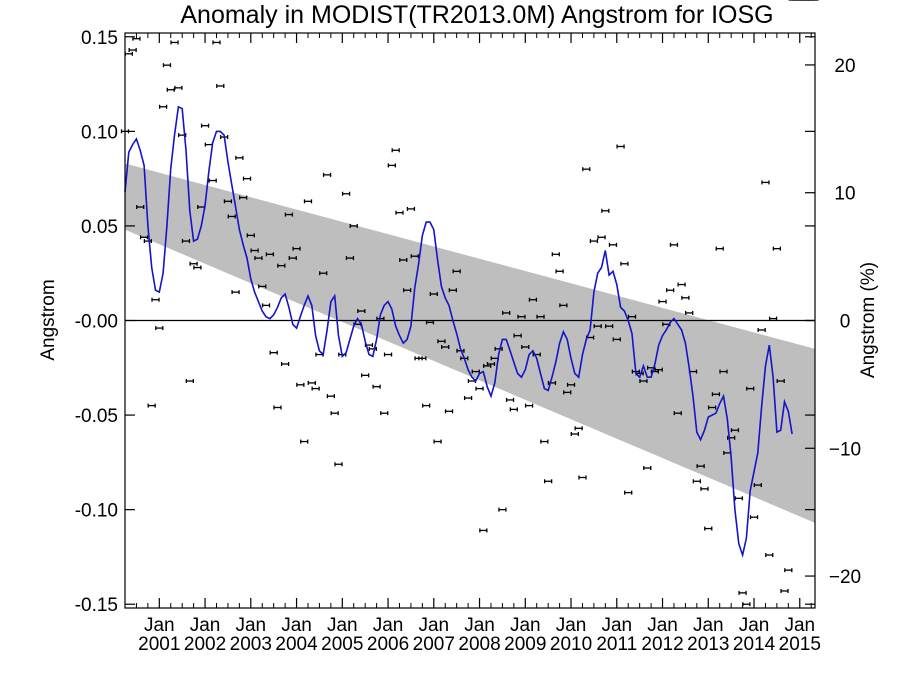 The image size is (900, 675). I want to click on y-right-tick-label: 20, so click(844, 66).